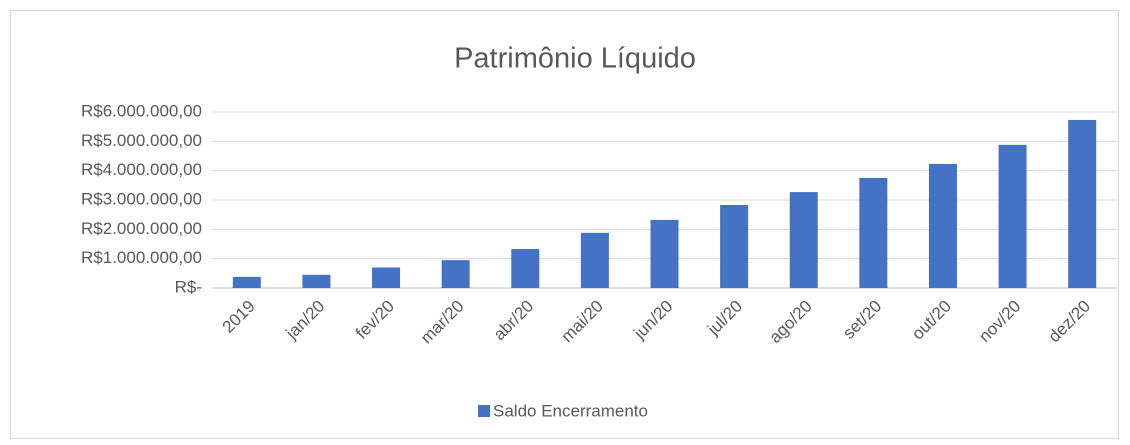 This screenshot has height=445, width=1130. What do you see at coordinates (141, 140) in the screenshot?
I see `y-tick-label: R$5.000.000,00` at bounding box center [141, 140].